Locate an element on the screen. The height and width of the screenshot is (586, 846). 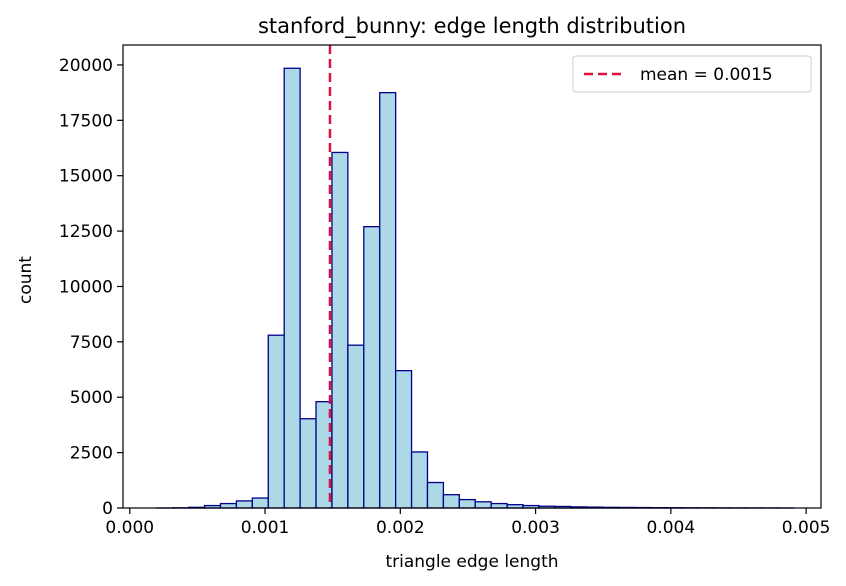
y-tick-label: 12500 is located at coordinates (86, 232).